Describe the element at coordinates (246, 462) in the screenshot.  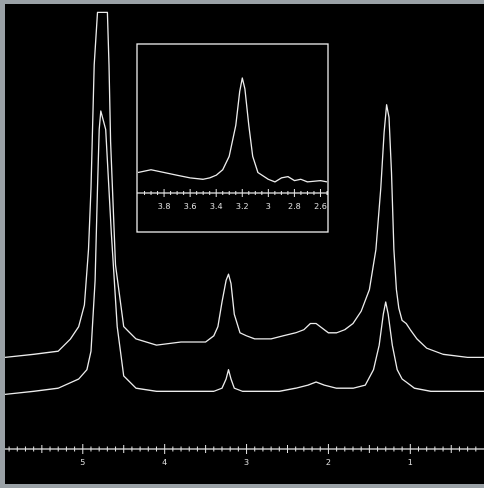
I see `main-tick-label: 3` at that location.